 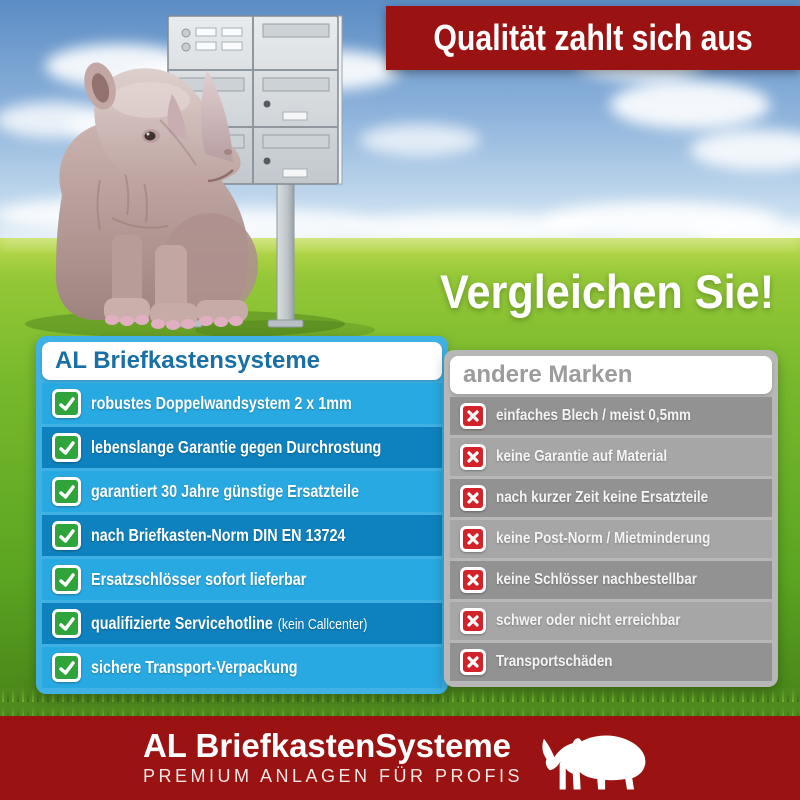 I want to click on feature-label: lebenslange Garantie gegen Durchrostung, so click(x=236, y=447).